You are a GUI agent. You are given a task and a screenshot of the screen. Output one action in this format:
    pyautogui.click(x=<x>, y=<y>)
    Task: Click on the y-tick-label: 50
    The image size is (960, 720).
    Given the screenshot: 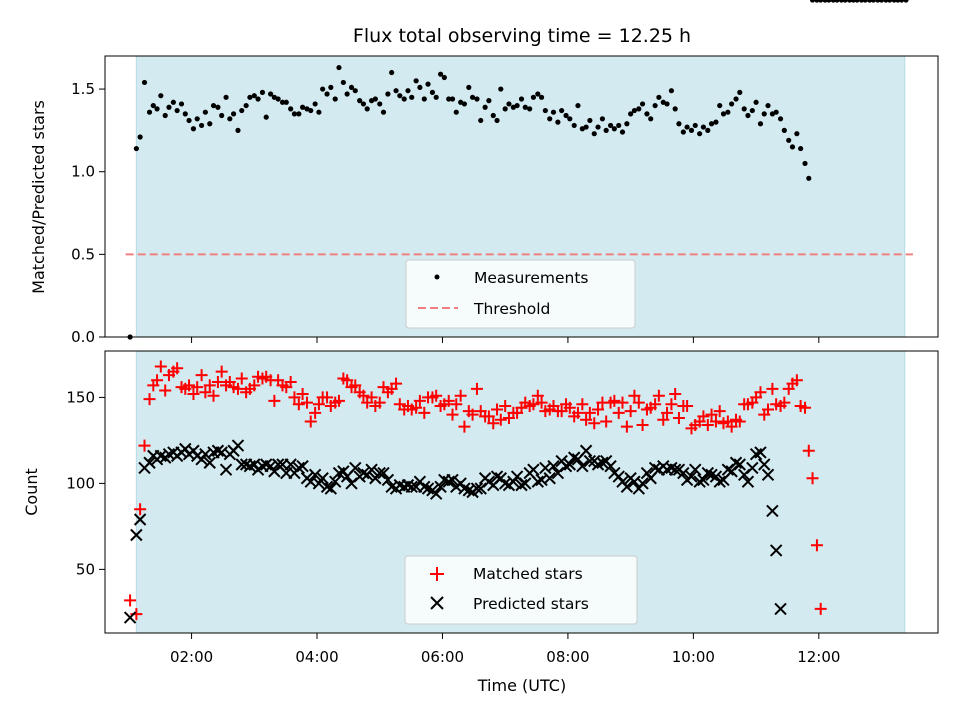 What is the action you would take?
    pyautogui.click(x=85, y=569)
    